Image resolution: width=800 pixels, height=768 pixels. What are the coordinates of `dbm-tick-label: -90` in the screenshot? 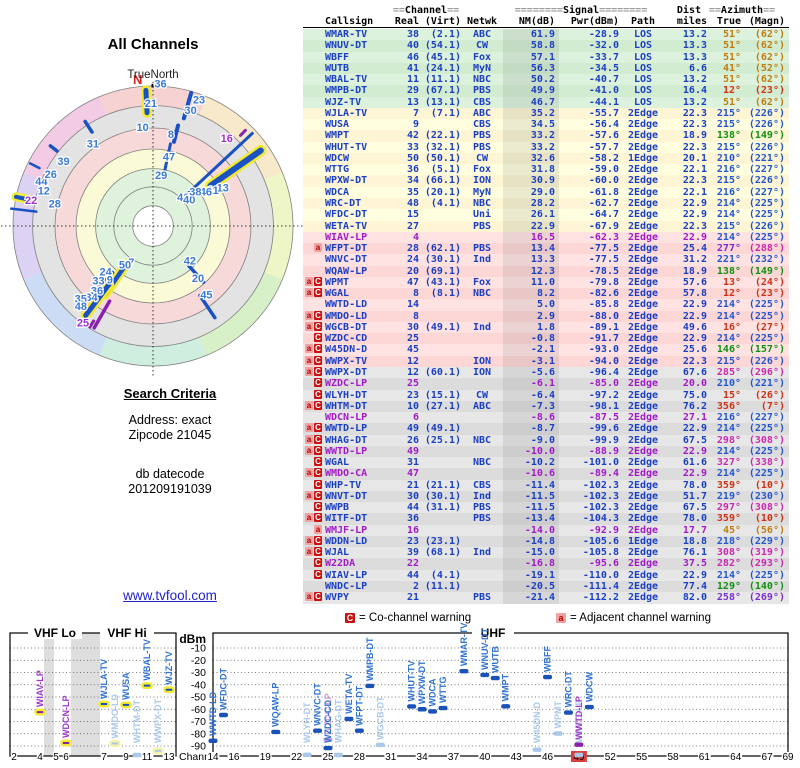 It's located at (198, 747).